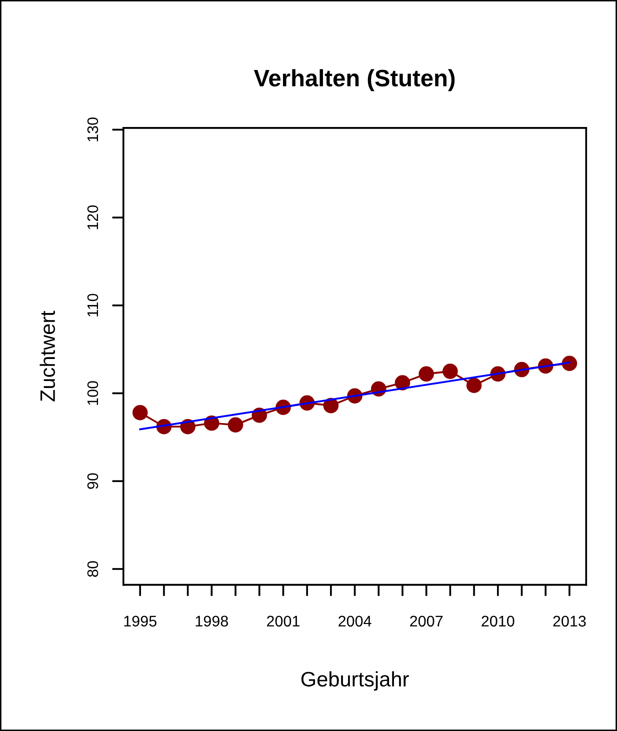  Describe the element at coordinates (355, 621) in the screenshot. I see `x-tick-label: 2004` at that location.